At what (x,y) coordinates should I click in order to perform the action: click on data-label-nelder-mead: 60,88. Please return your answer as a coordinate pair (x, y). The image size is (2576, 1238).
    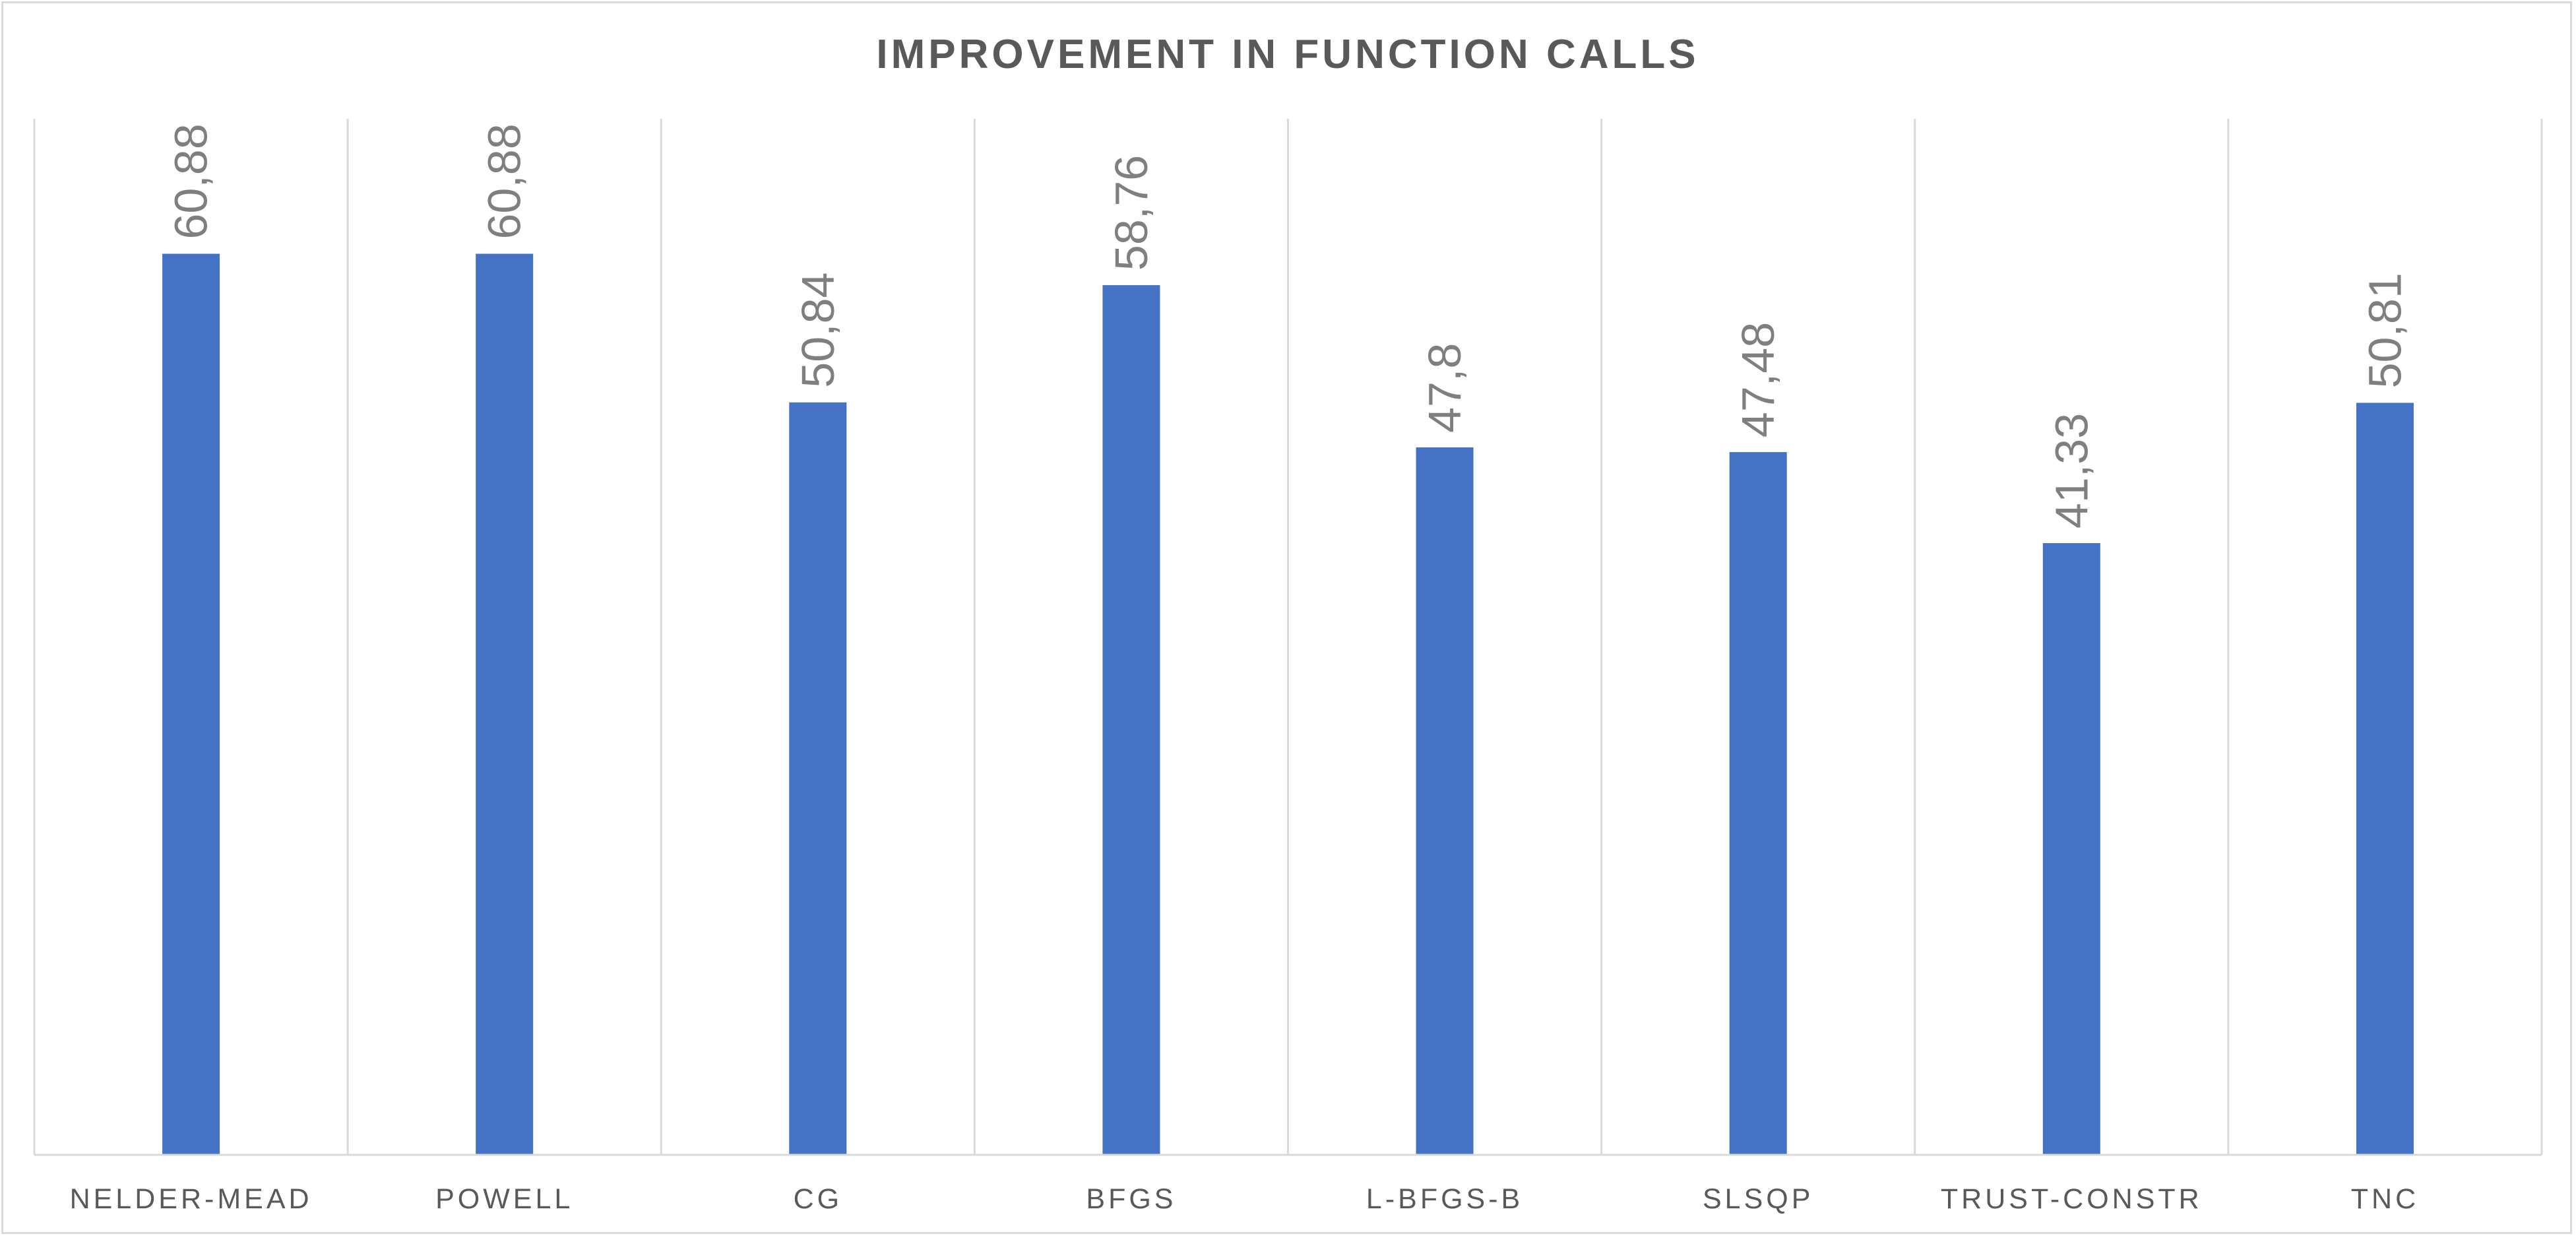
    Looking at the image, I should click on (191, 181).